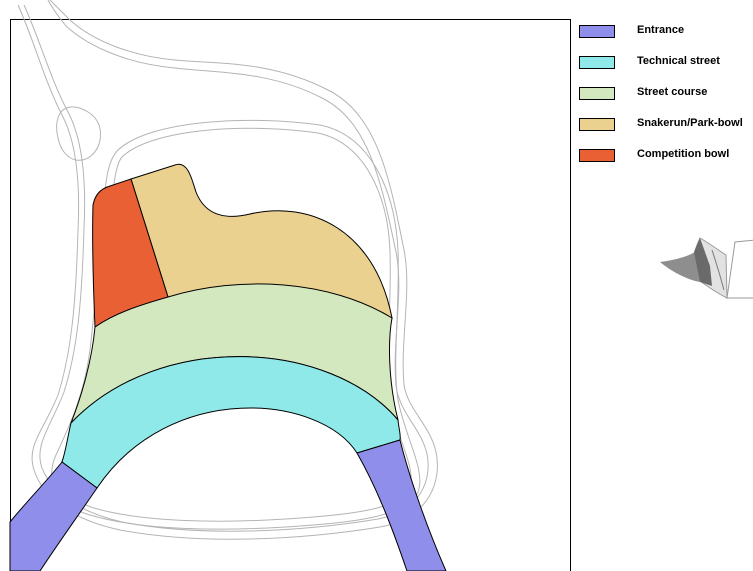 The height and width of the screenshot is (571, 753). I want to click on legend-item-snakerun-park-bowl: Snakerun/Park-bowl, so click(664, 130).